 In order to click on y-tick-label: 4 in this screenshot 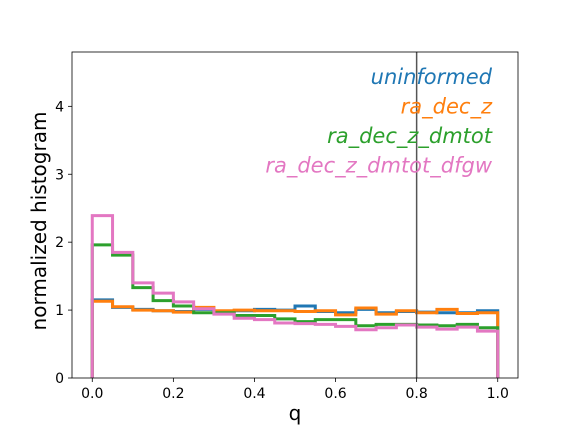, I will do `click(59, 107)`.